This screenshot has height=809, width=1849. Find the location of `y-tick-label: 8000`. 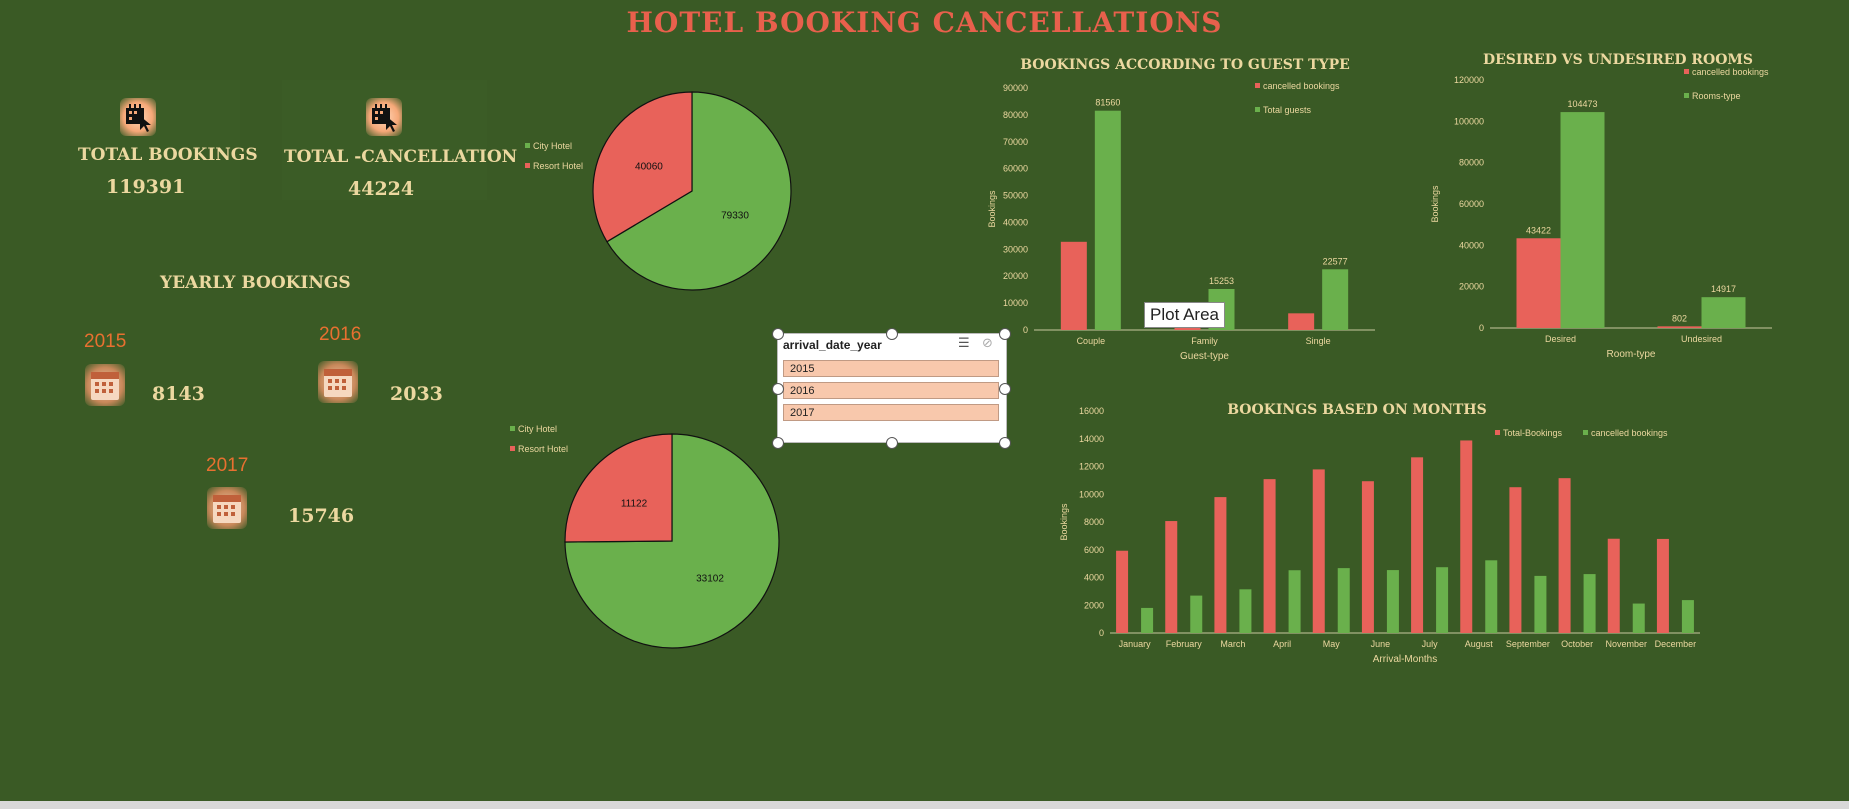

y-tick-label: 8000 is located at coordinates (1094, 522).